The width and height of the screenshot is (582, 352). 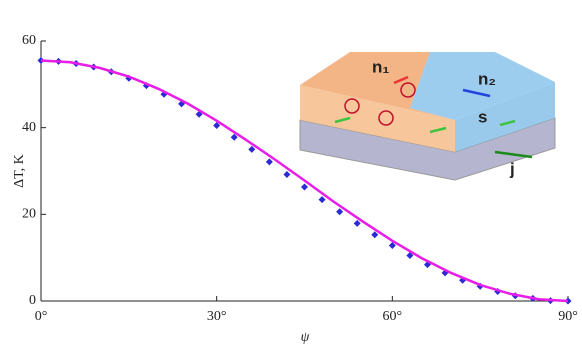 I want to click on annotation: n₂, so click(x=487, y=78).